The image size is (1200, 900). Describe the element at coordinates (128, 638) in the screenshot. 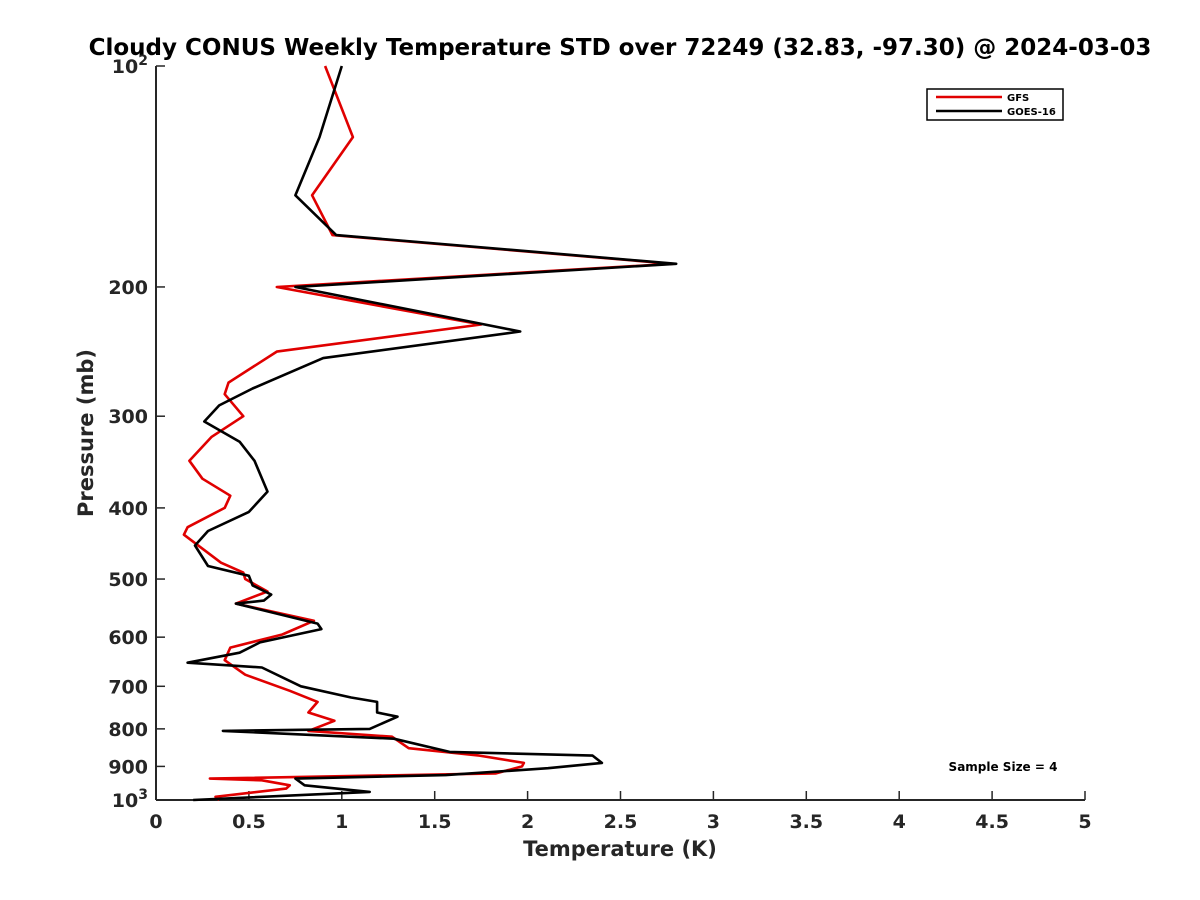

I see `y-tick-label: 600` at that location.